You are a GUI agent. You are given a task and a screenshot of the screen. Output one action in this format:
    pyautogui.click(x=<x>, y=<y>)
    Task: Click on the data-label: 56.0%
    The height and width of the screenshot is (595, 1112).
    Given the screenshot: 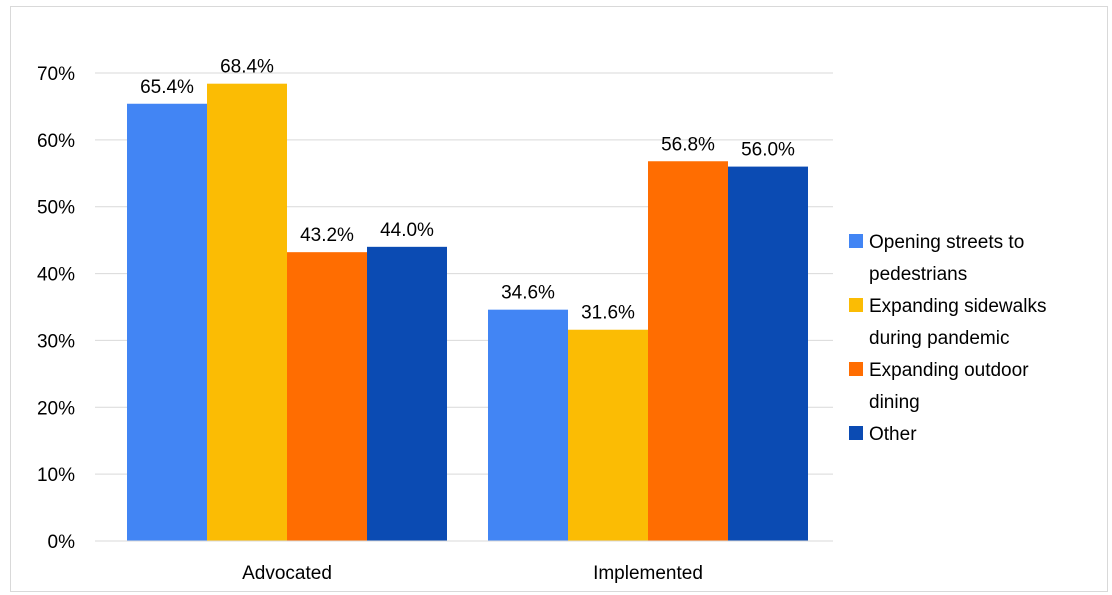 What is the action you would take?
    pyautogui.click(x=768, y=150)
    